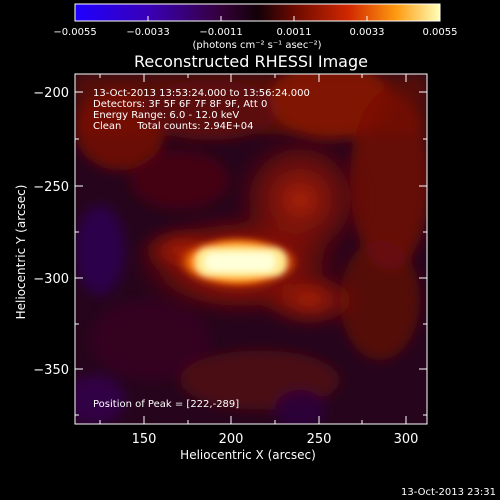 This screenshot has width=500, height=500. Describe the element at coordinates (275, 439) in the screenshot. I see `x-tick-labels: 150 200 250 300` at that location.